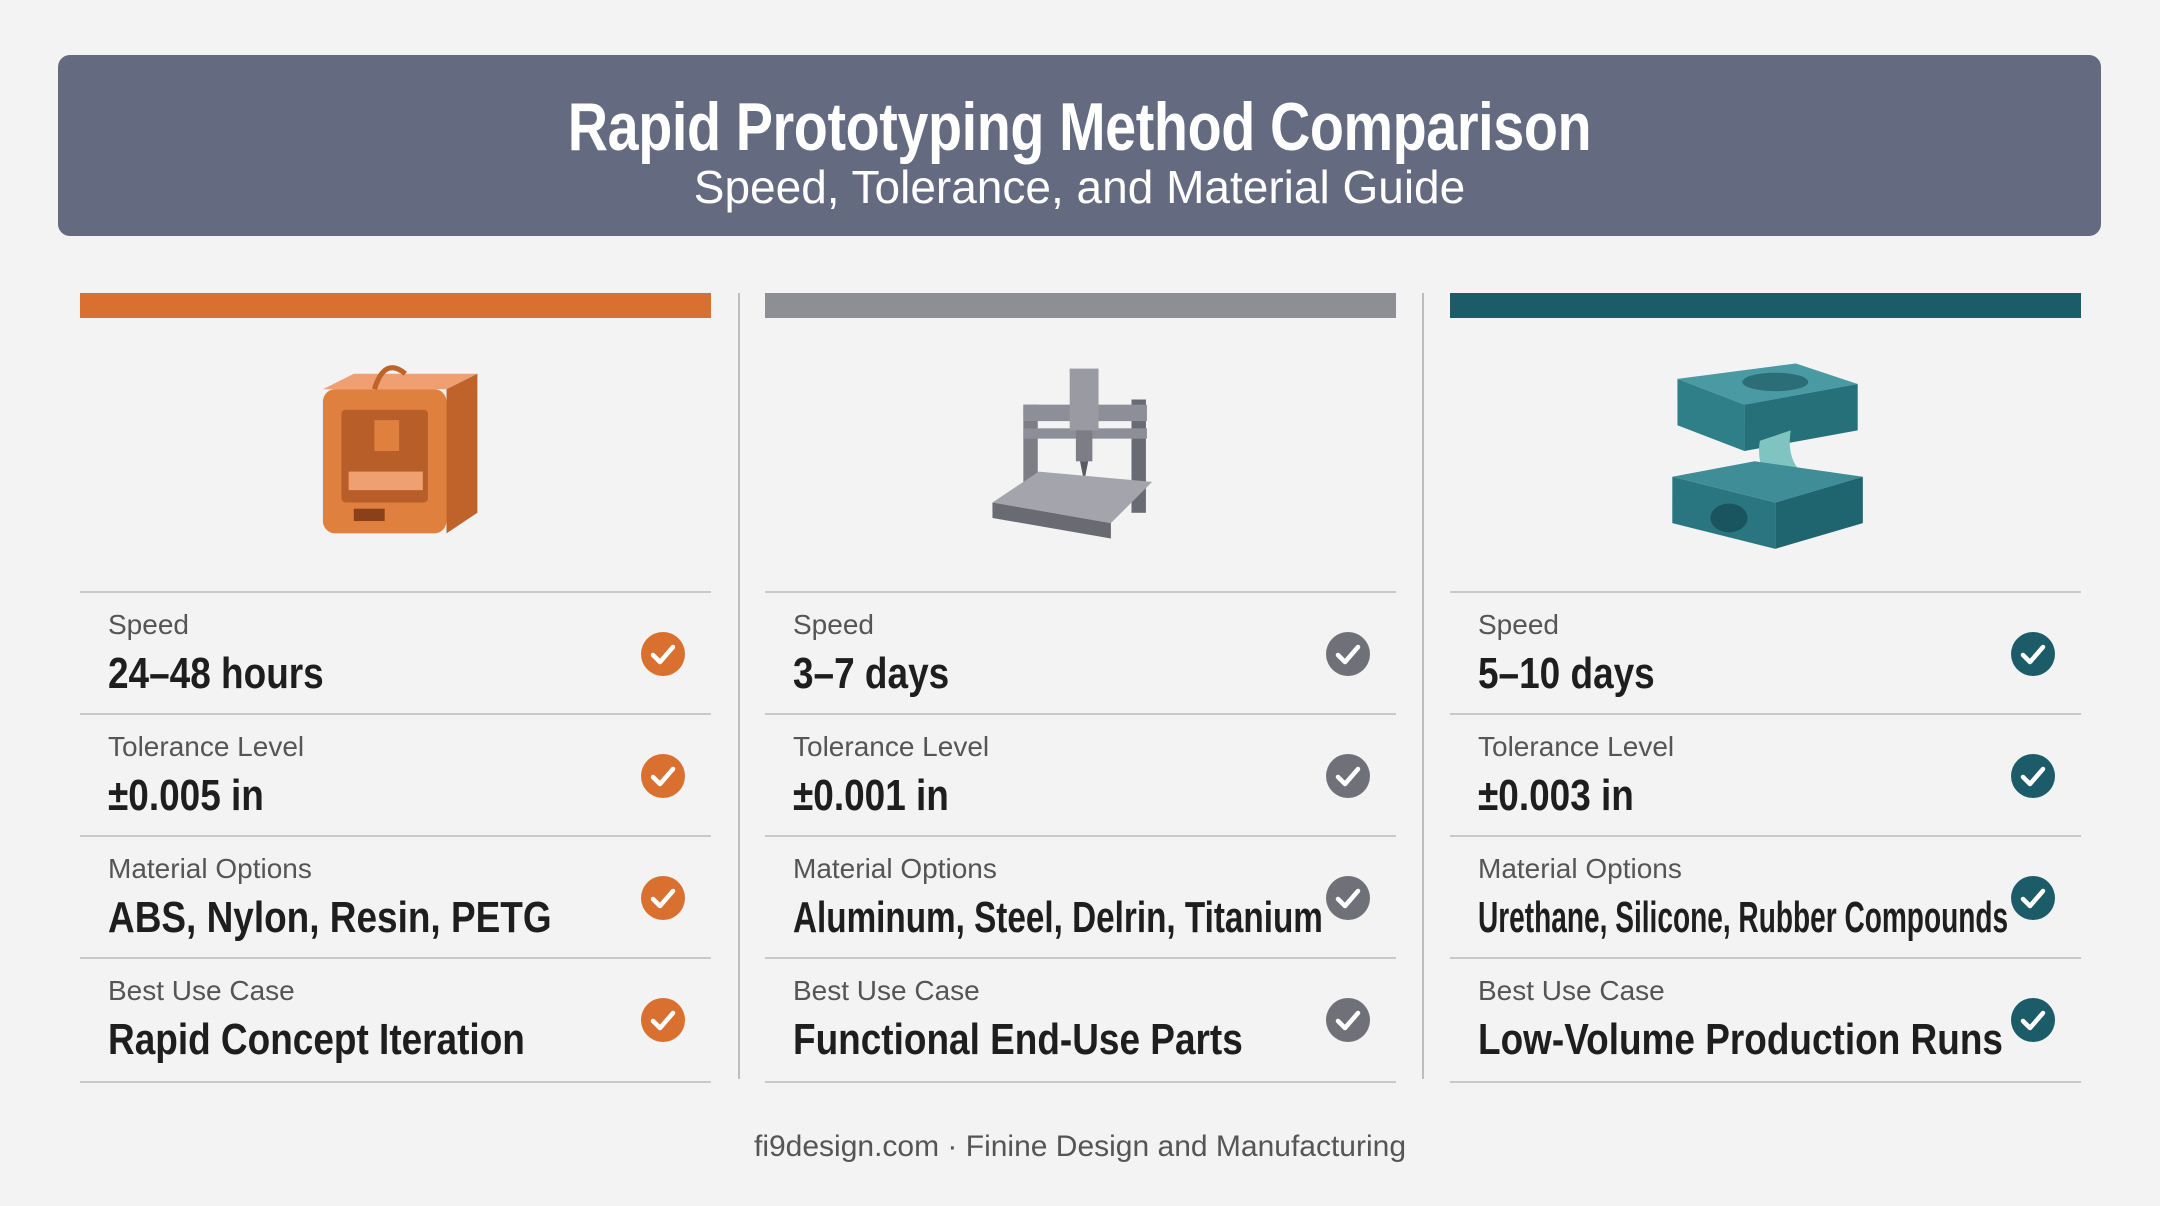 The width and height of the screenshot is (2160, 1206). I want to click on info-row: Best Use Case Rapid Concept Iteration, so click(395, 1020).